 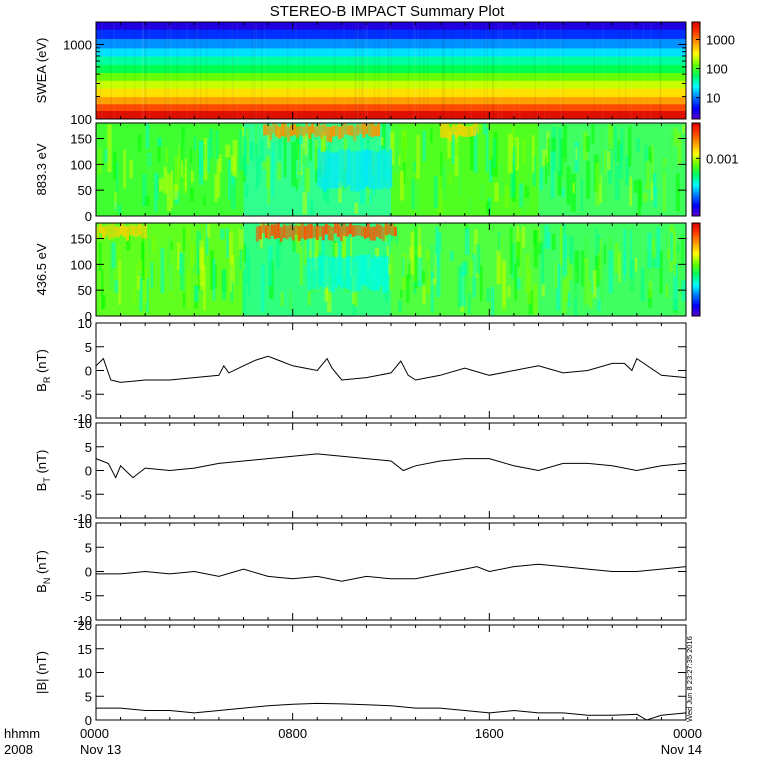 I want to click on colorbar, so click(x=696, y=269).